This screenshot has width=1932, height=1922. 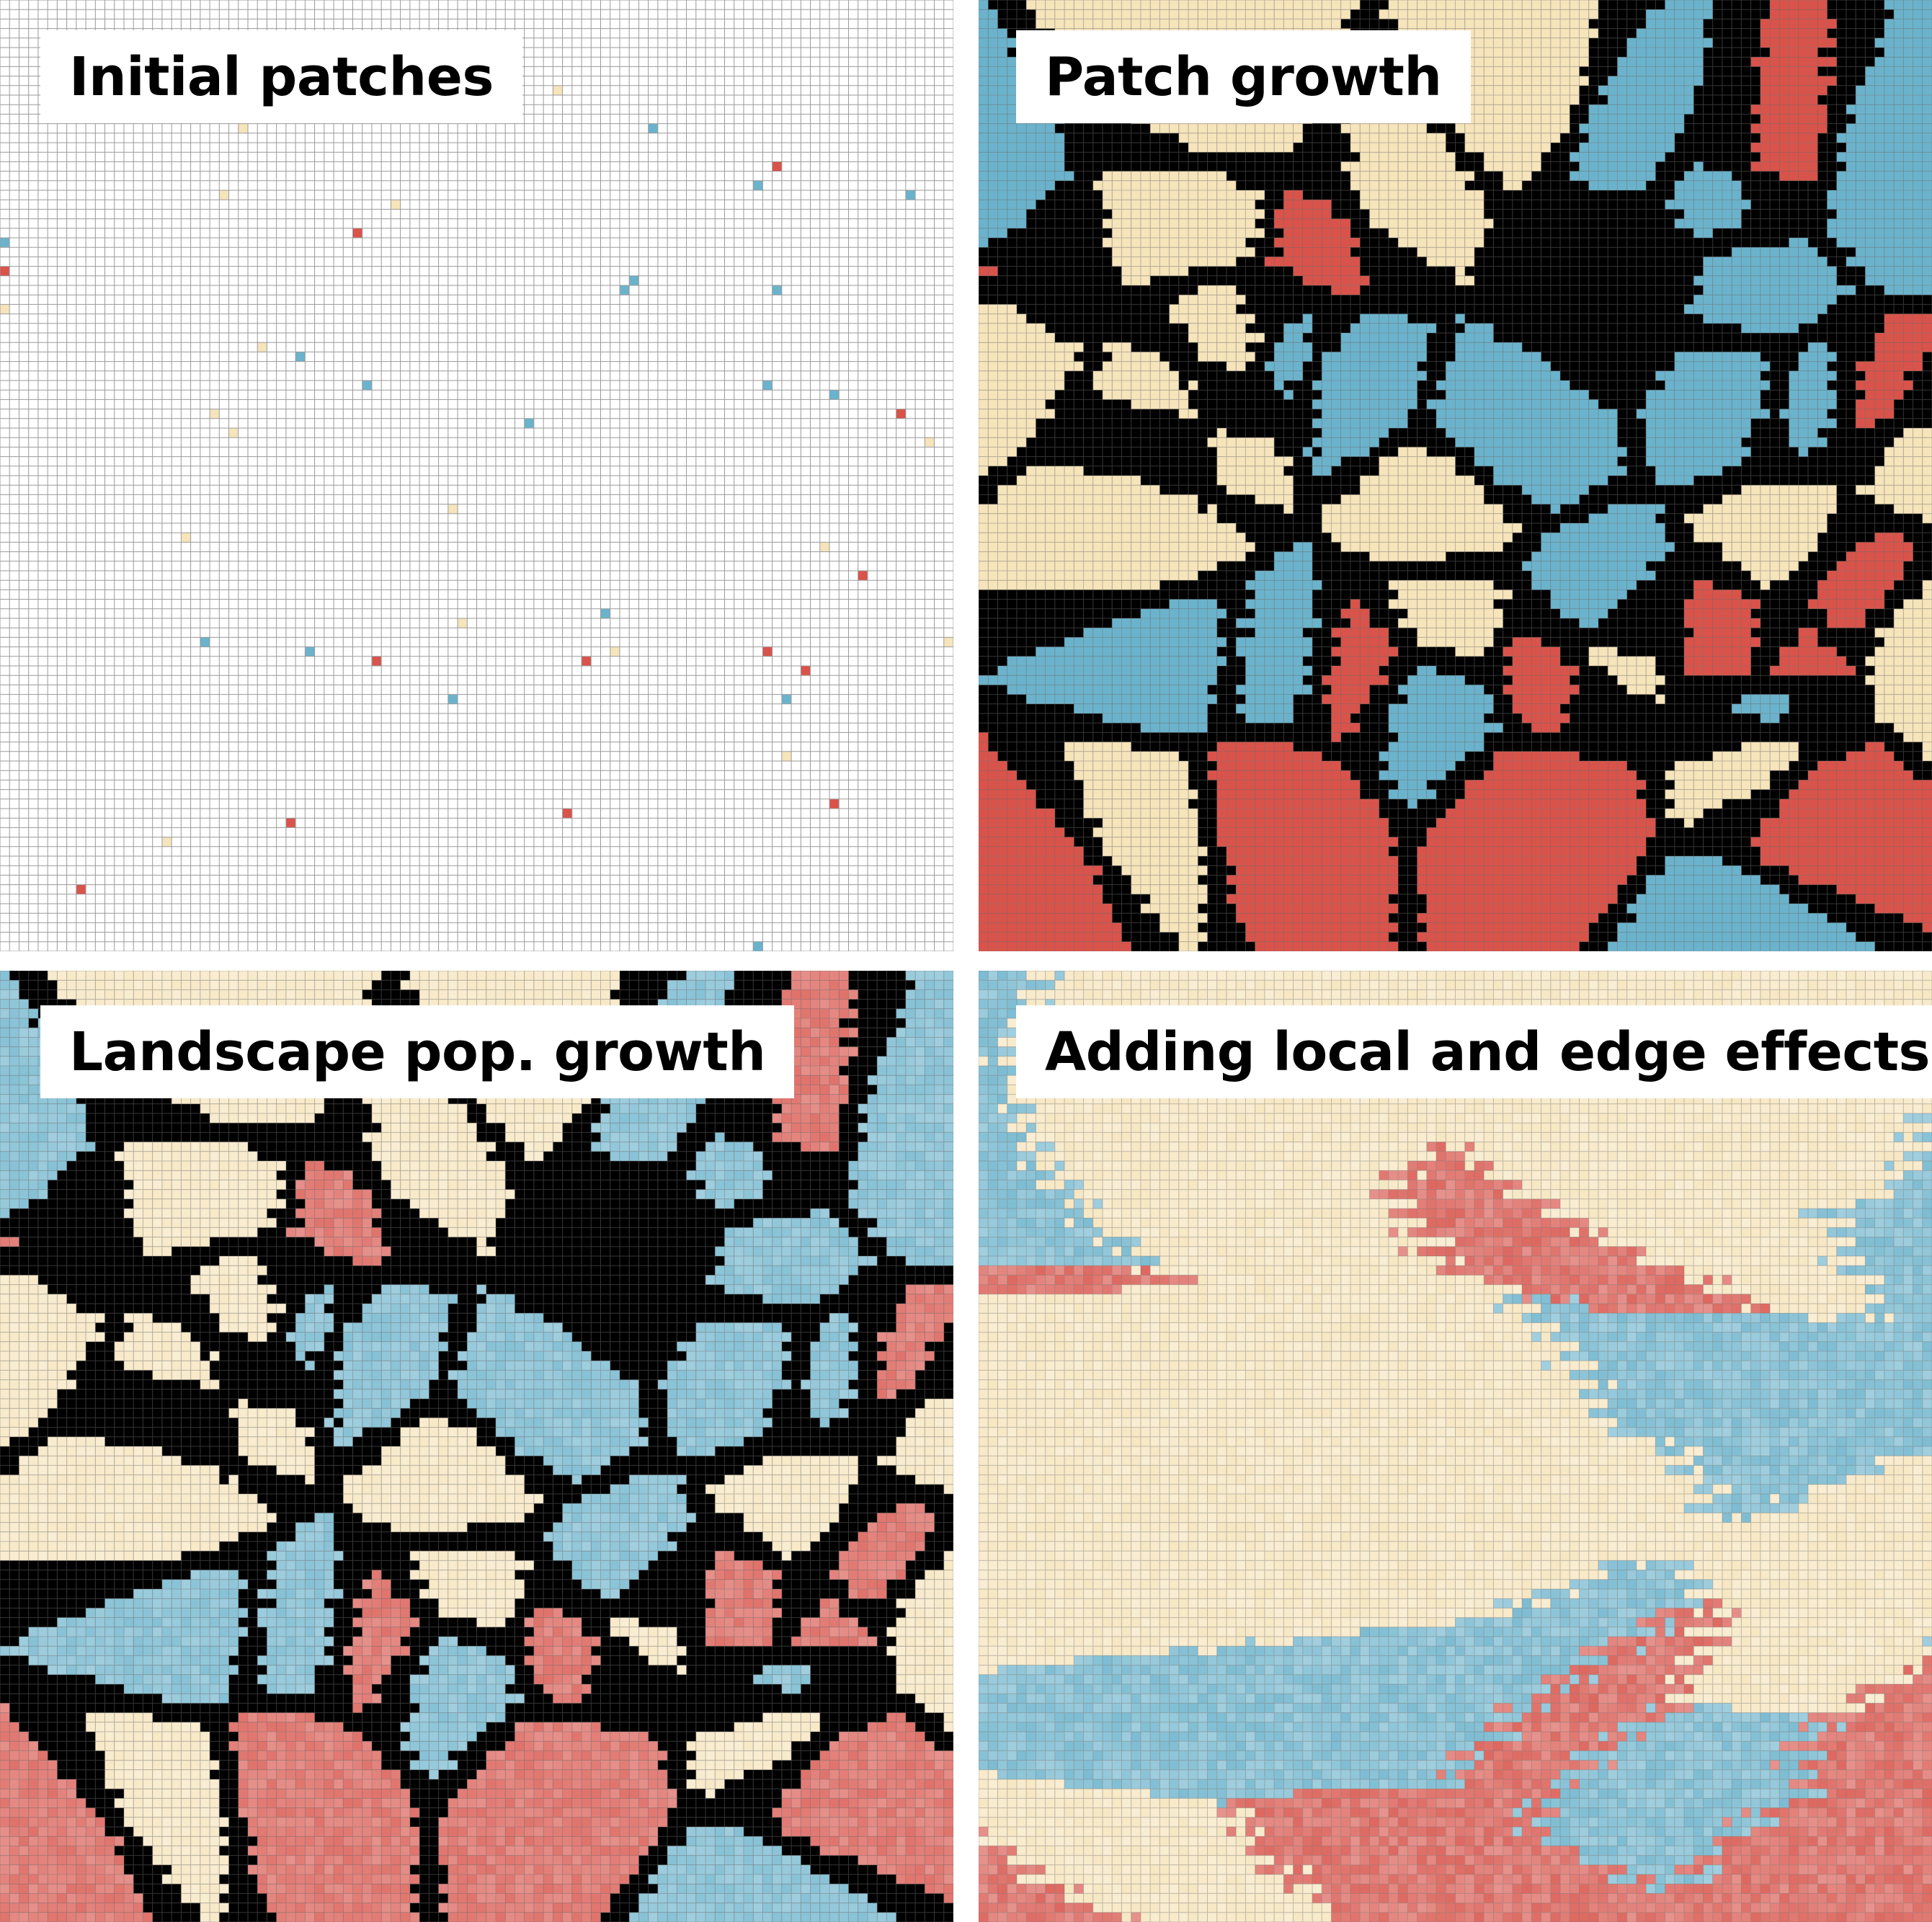 I want to click on panel-title: Initial patches, so click(x=281, y=76).